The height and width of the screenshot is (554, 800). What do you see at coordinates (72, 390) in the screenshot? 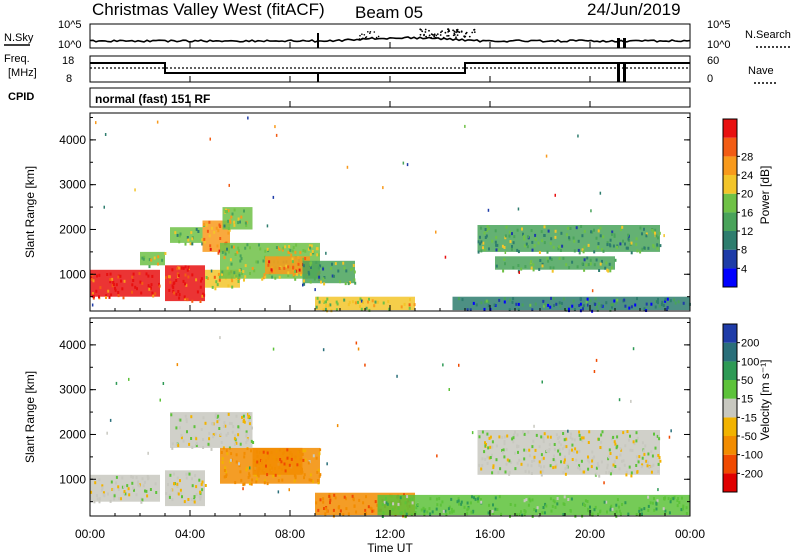
I see `y-tick-label: 3000` at bounding box center [72, 390].